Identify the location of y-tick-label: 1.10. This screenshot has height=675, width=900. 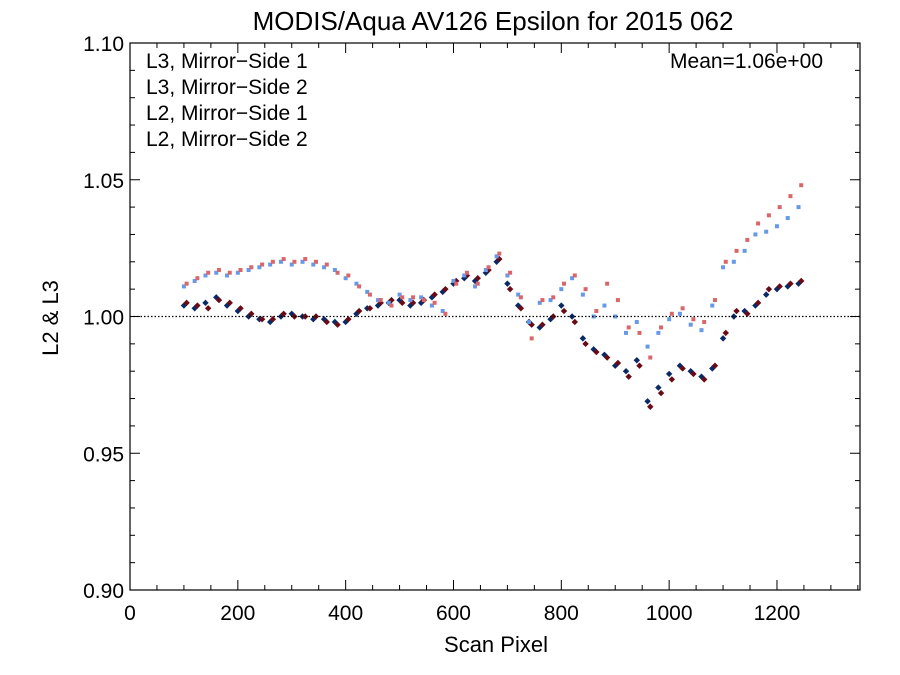
(103, 44).